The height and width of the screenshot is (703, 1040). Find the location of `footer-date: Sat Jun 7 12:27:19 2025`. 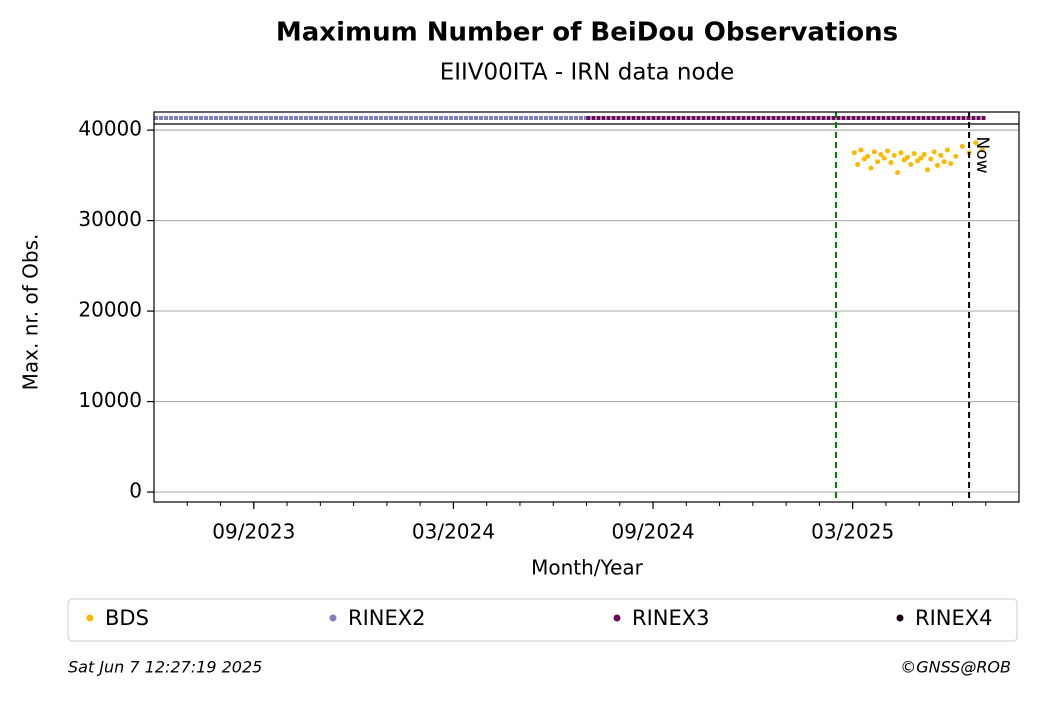

footer-date: Sat Jun 7 12:27:19 2025 is located at coordinates (165, 667).